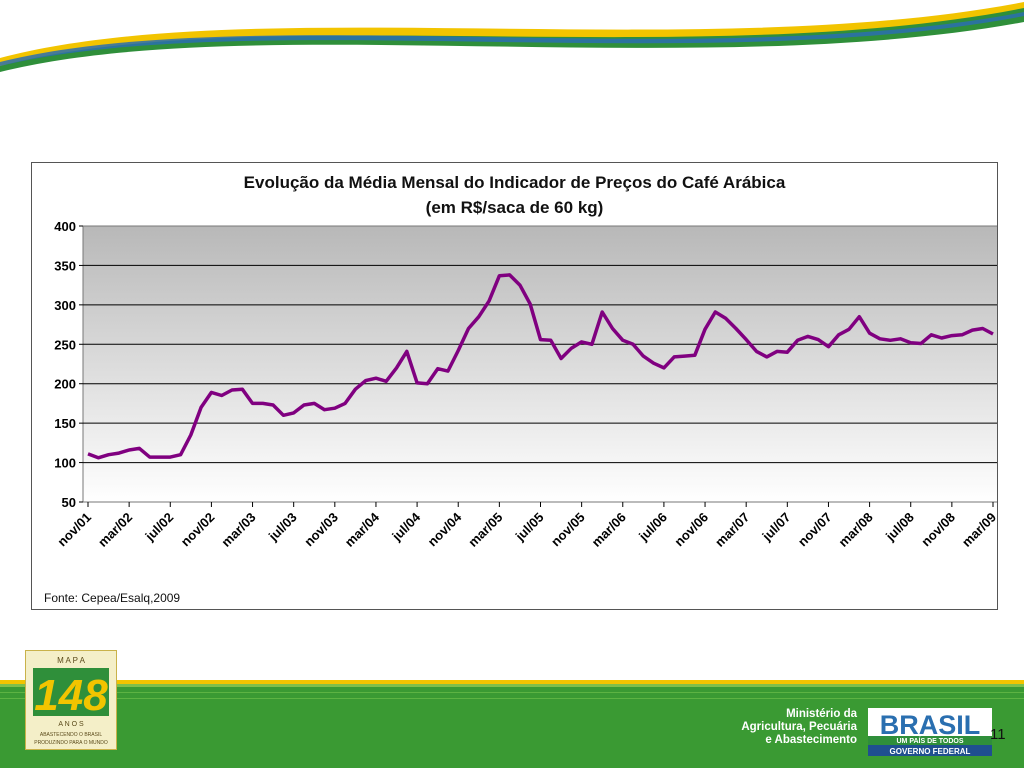  I want to click on x-tick-label: nov/06, so click(691, 530).